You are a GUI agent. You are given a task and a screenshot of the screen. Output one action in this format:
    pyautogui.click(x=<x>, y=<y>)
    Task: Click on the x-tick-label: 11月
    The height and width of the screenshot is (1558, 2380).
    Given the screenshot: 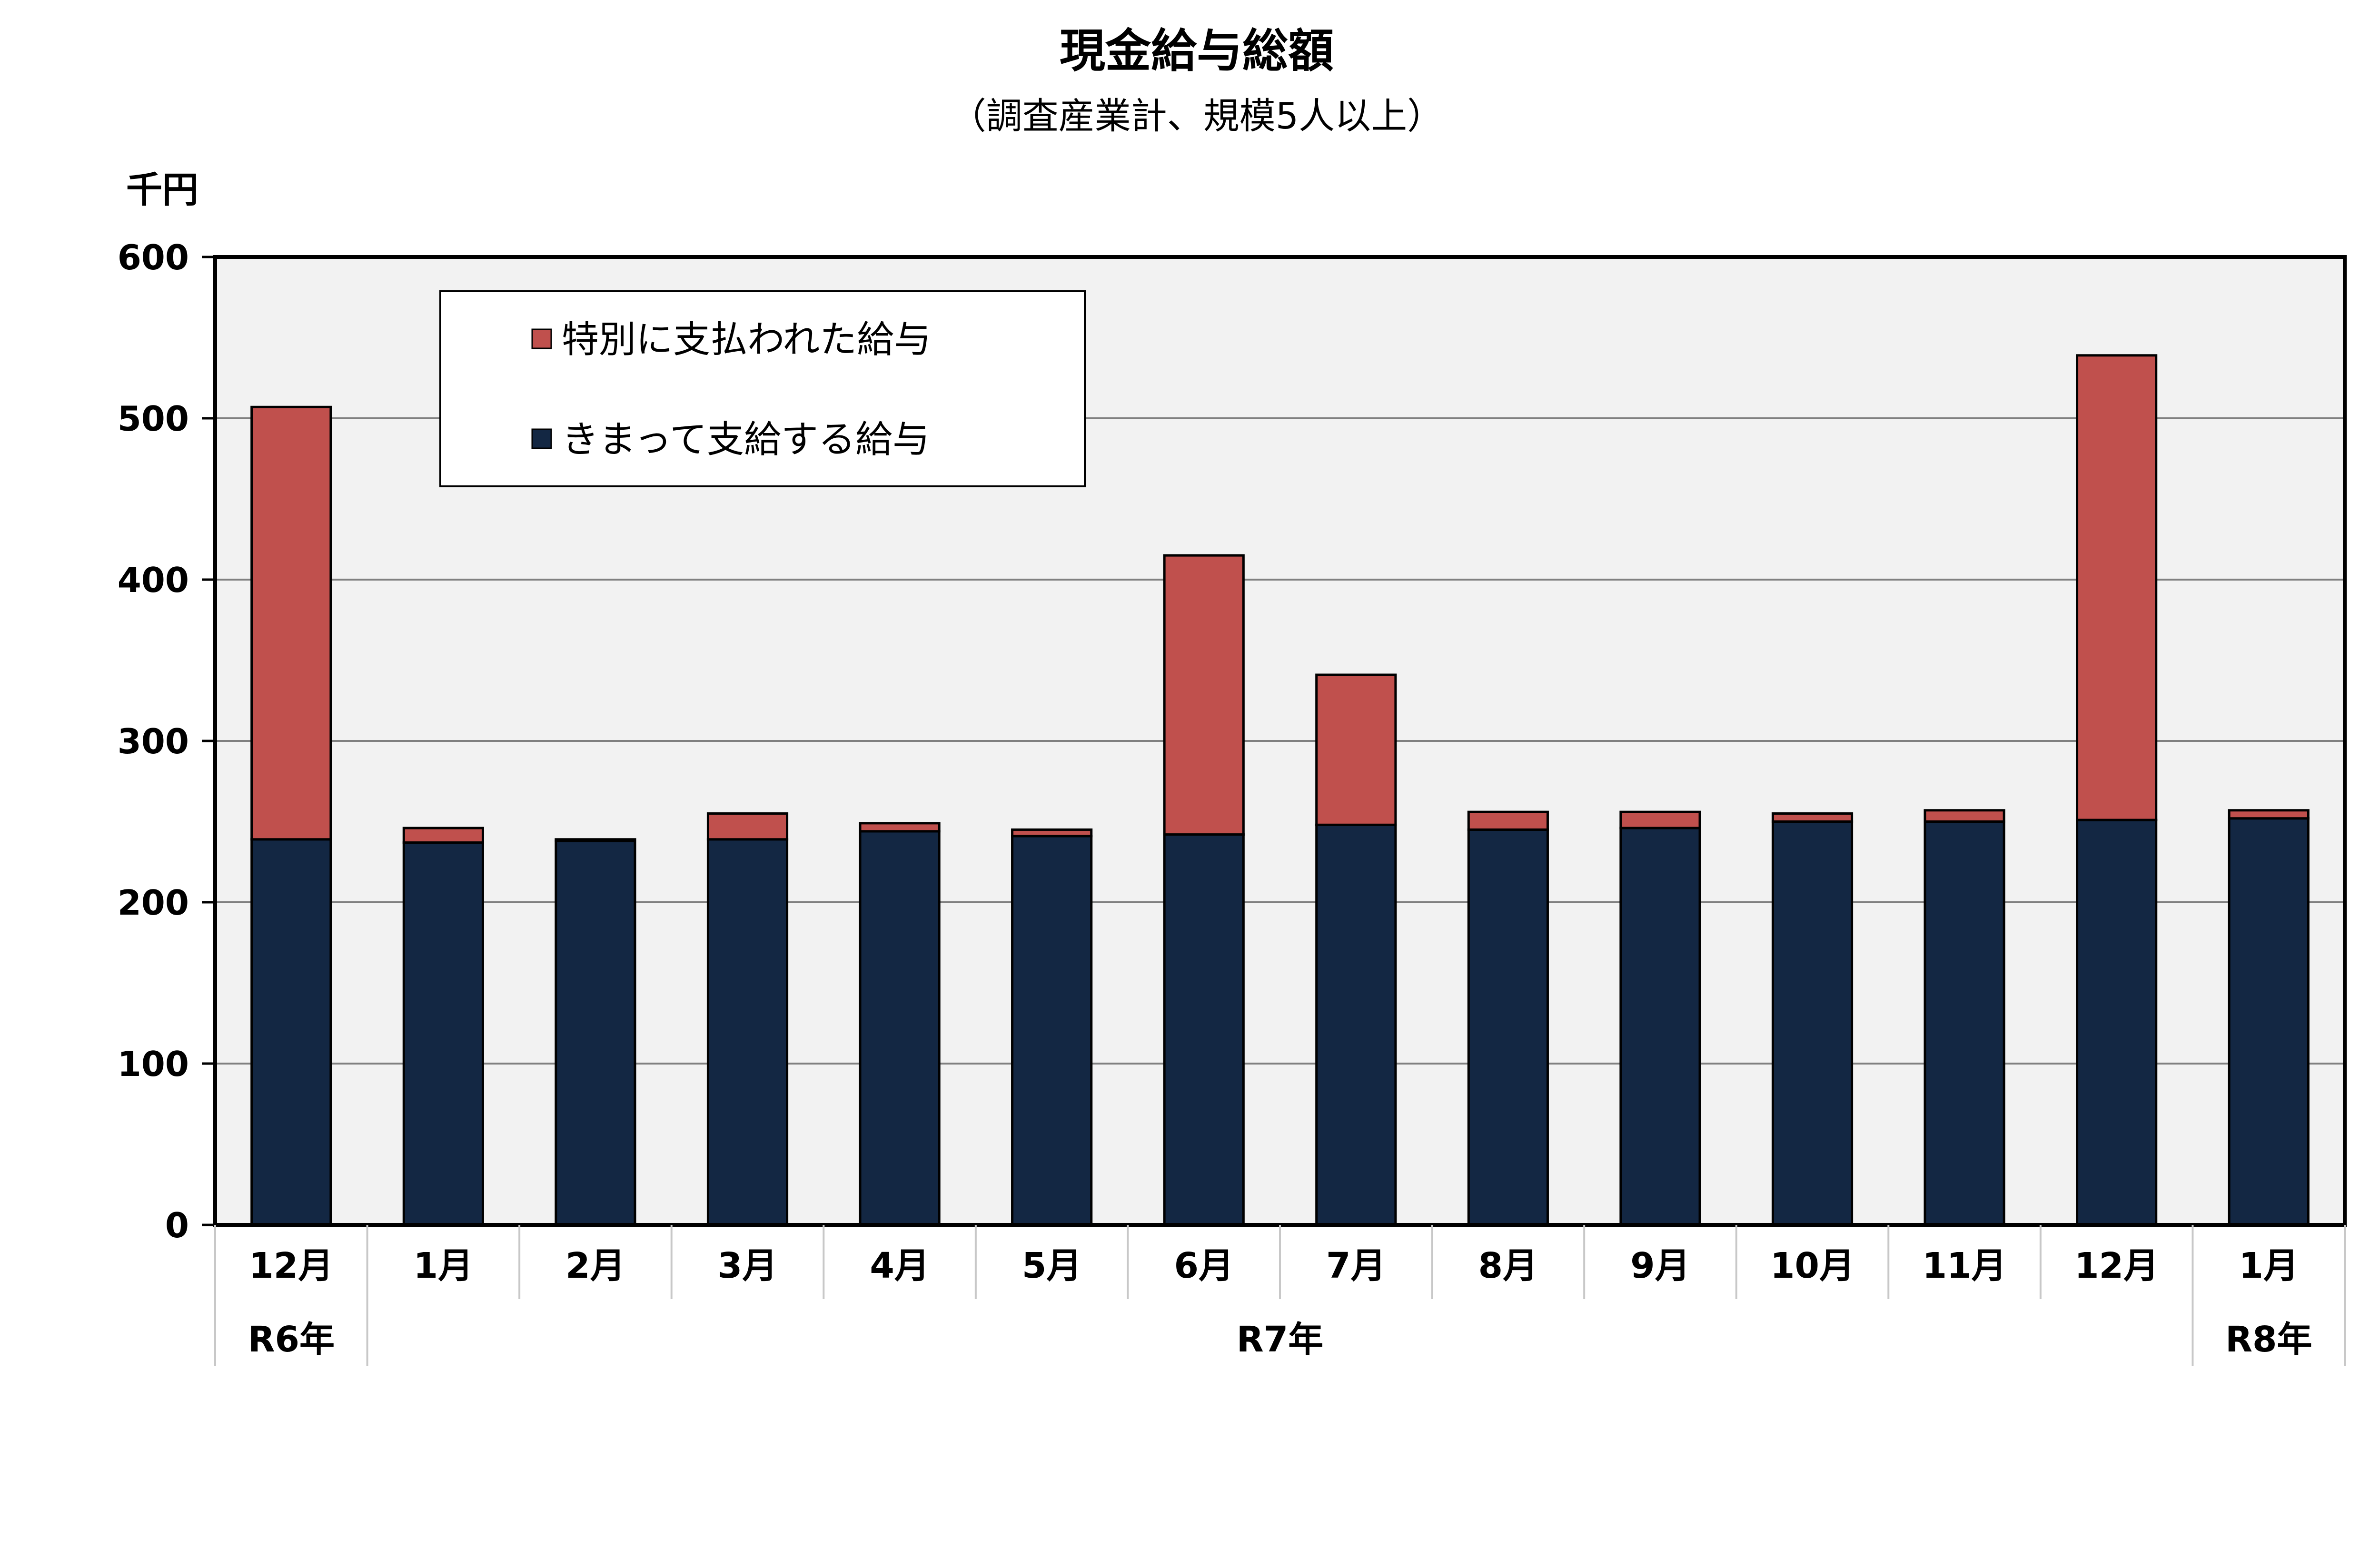 What is the action you would take?
    pyautogui.click(x=1965, y=1265)
    